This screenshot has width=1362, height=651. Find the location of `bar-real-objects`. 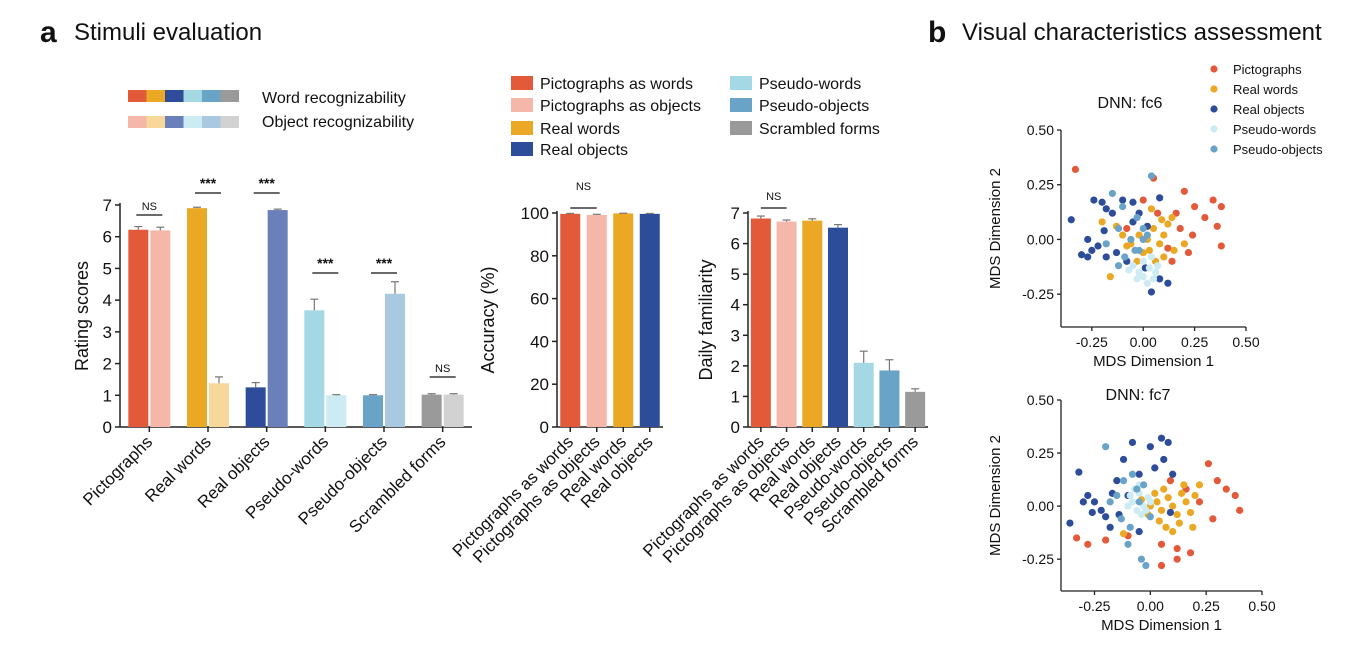

bar-real-objects is located at coordinates (838, 327).